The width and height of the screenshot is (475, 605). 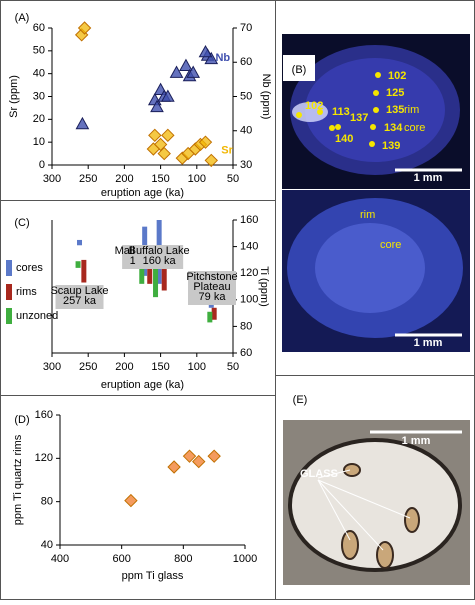 What do you see at coordinates (21, 420) in the screenshot?
I see `panel-label: (D)` at bounding box center [21, 420].